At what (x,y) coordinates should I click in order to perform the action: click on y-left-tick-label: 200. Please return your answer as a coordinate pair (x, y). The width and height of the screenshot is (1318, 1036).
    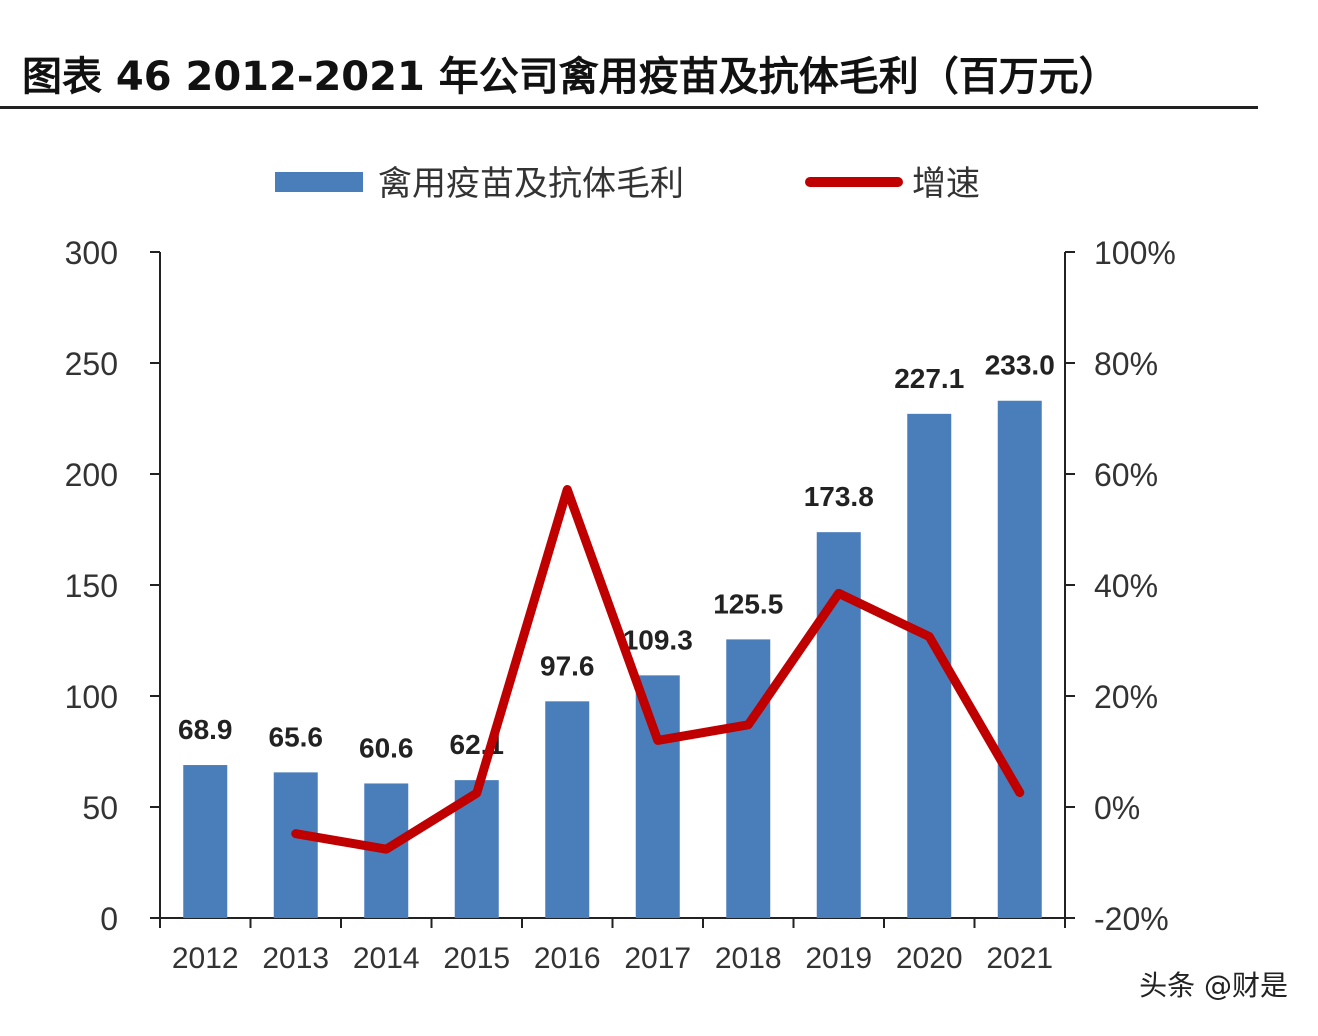
    Looking at the image, I should click on (91, 475).